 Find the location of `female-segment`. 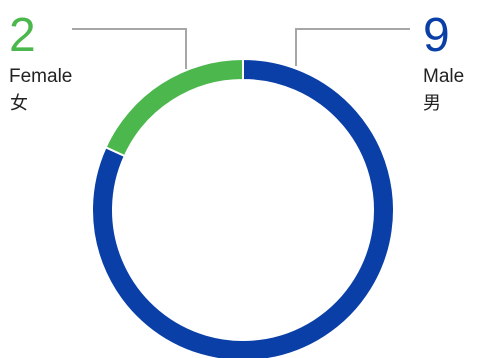

female-segment is located at coordinates (174, 107).